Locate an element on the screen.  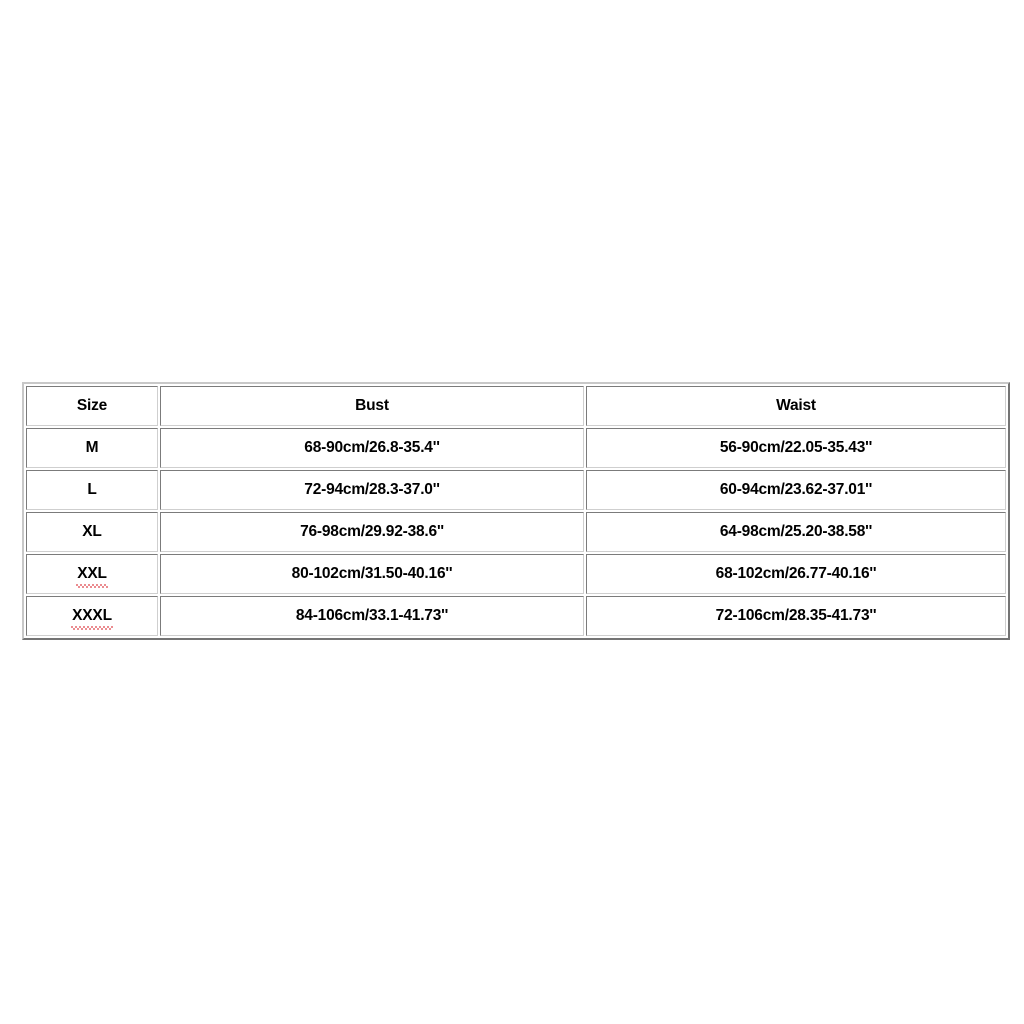
size-label: XXXL is located at coordinates (92, 618).